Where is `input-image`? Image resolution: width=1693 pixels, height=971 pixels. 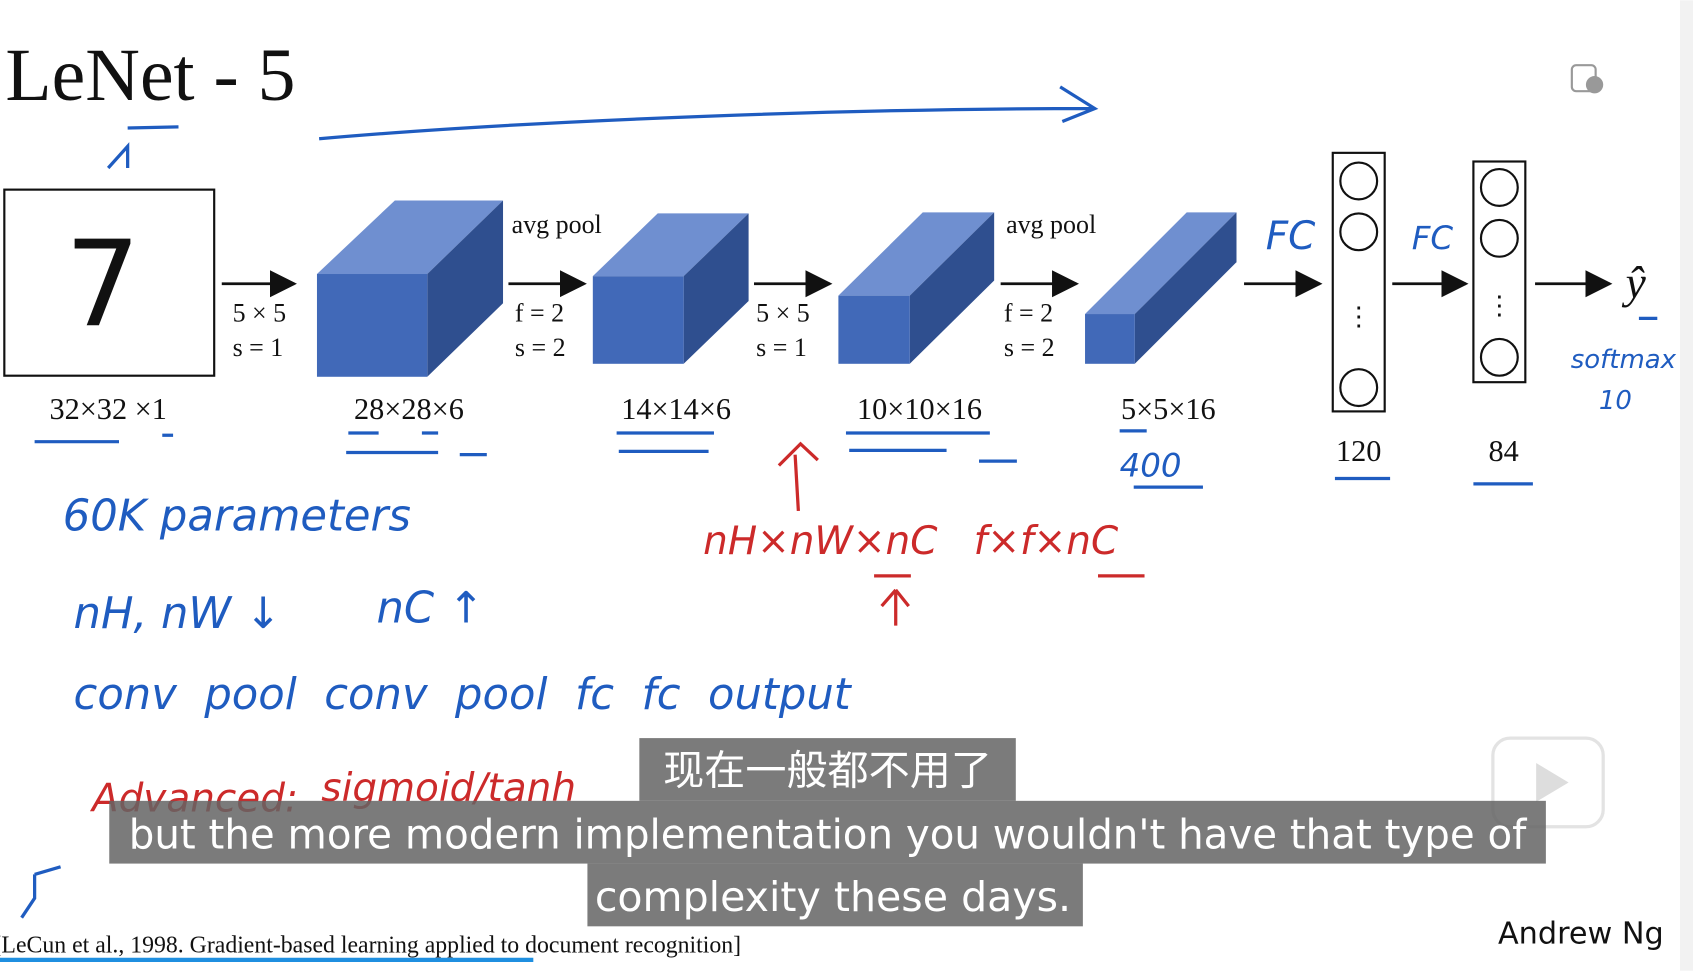 input-image is located at coordinates (109, 282).